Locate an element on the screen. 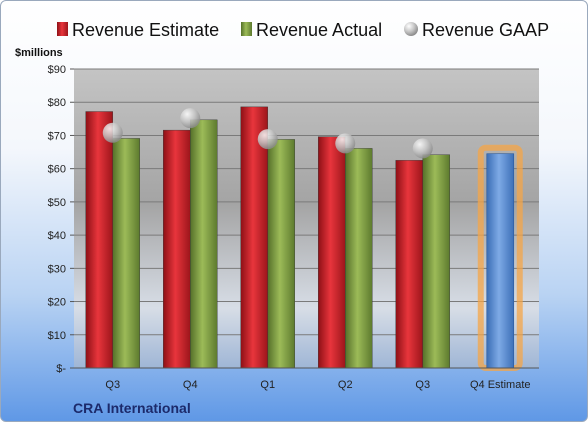 The height and width of the screenshot is (422, 588). y-tick-label: $50 is located at coordinates (57, 203).